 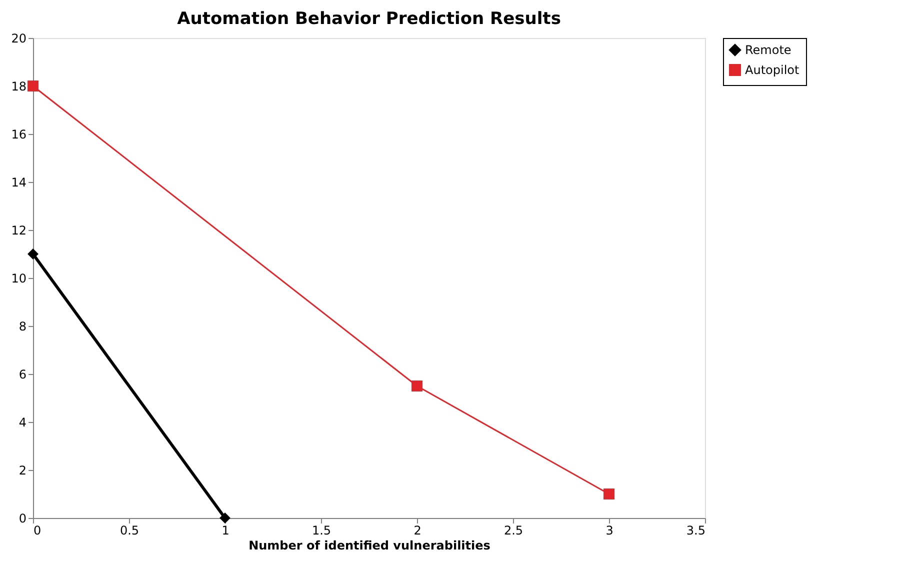 What do you see at coordinates (38, 531) in the screenshot?
I see `x-tick-label: 0` at bounding box center [38, 531].